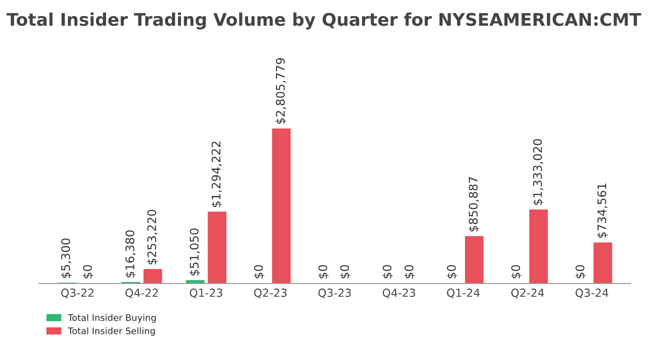 Image resolution: width=650 pixels, height=350 pixels. What do you see at coordinates (66, 258) in the screenshot?
I see `data-label: $5,300` at bounding box center [66, 258].